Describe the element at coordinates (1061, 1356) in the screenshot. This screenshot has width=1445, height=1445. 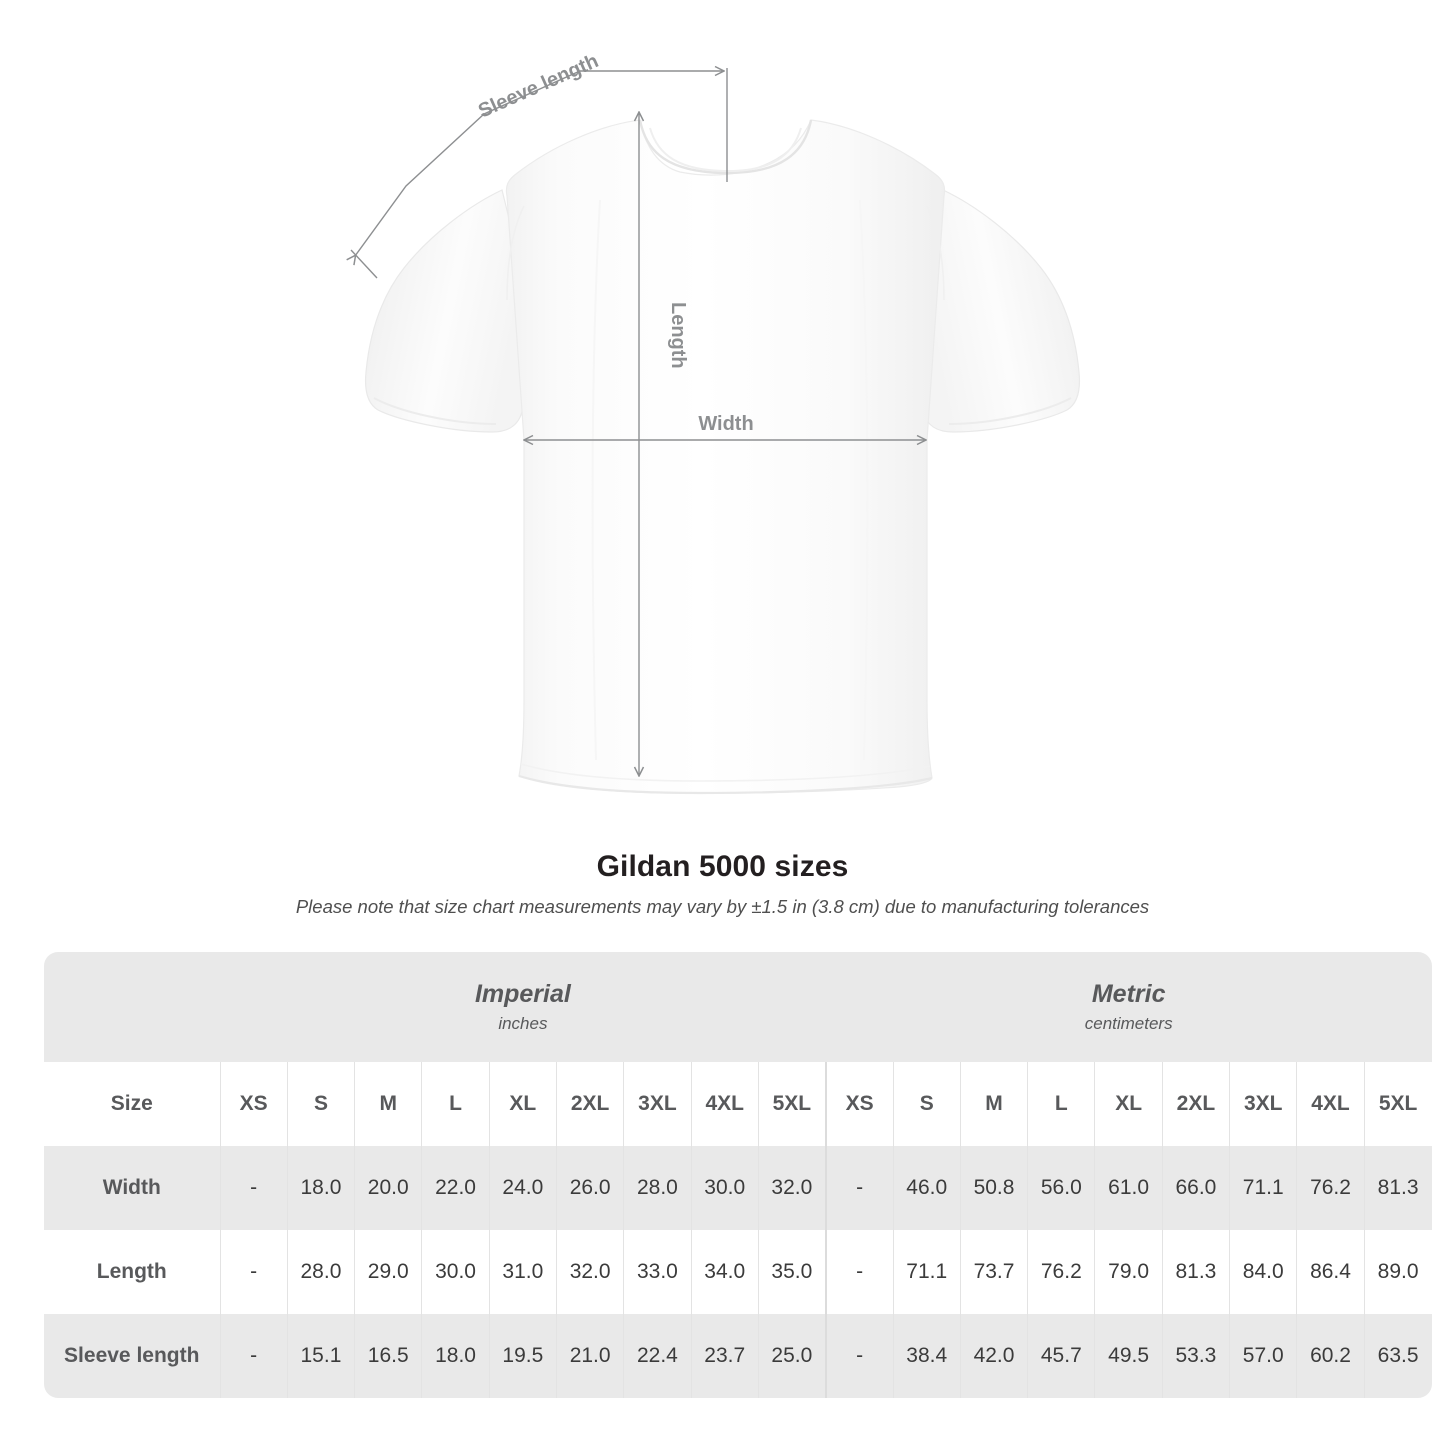
I see `cell-metric: 45.7` at that location.